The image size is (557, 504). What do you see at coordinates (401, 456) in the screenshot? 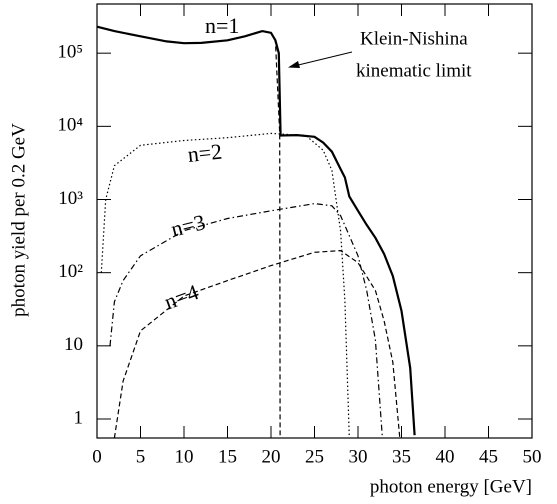
I see `x-tick-label: 35` at bounding box center [401, 456].